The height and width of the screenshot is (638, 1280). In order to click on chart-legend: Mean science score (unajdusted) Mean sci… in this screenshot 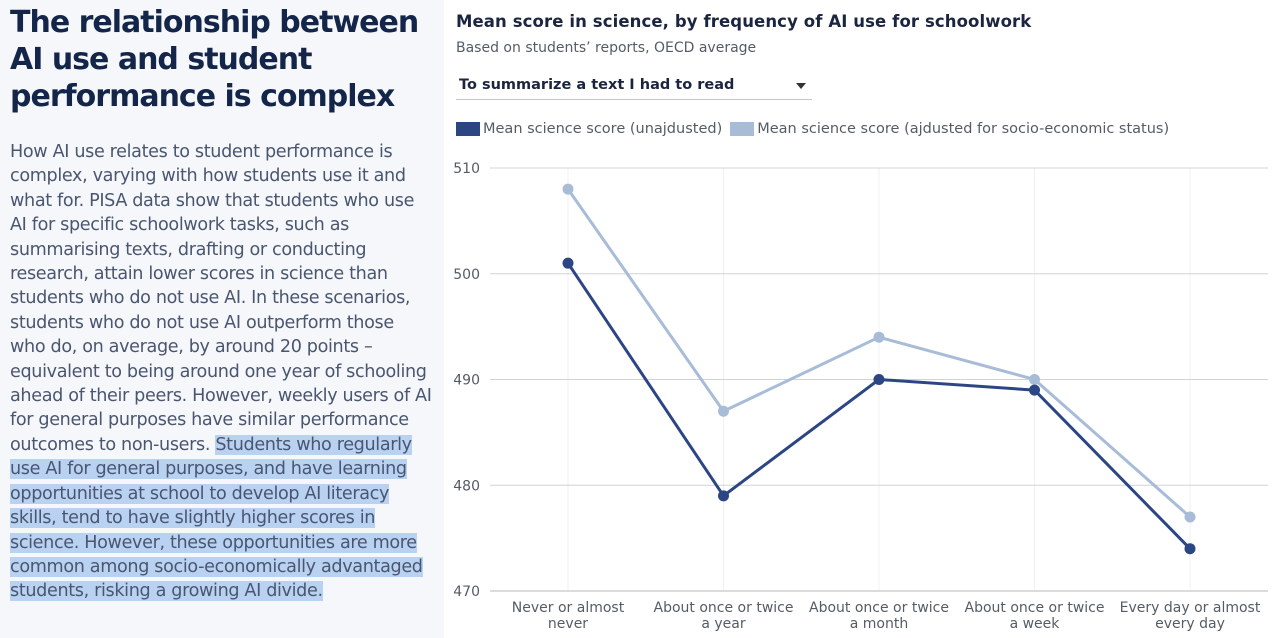, I will do `click(816, 129)`.